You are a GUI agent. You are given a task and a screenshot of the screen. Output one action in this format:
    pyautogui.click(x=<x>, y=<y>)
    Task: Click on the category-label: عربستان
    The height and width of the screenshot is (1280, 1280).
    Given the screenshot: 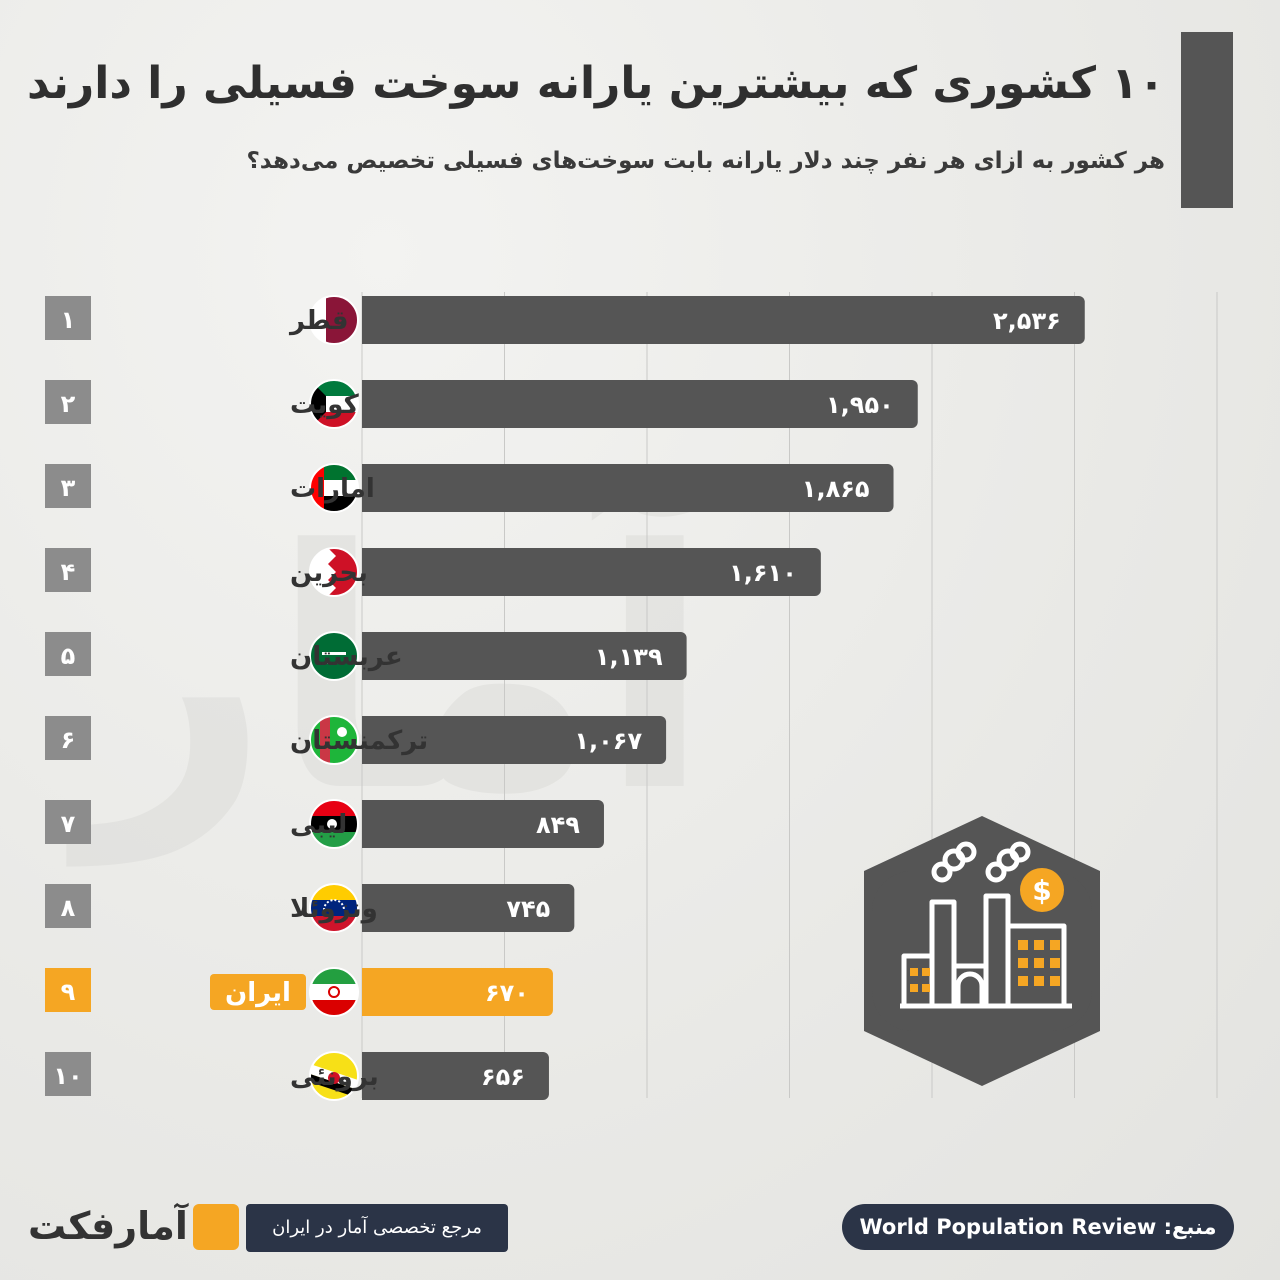 What is the action you would take?
    pyautogui.click(x=346, y=657)
    